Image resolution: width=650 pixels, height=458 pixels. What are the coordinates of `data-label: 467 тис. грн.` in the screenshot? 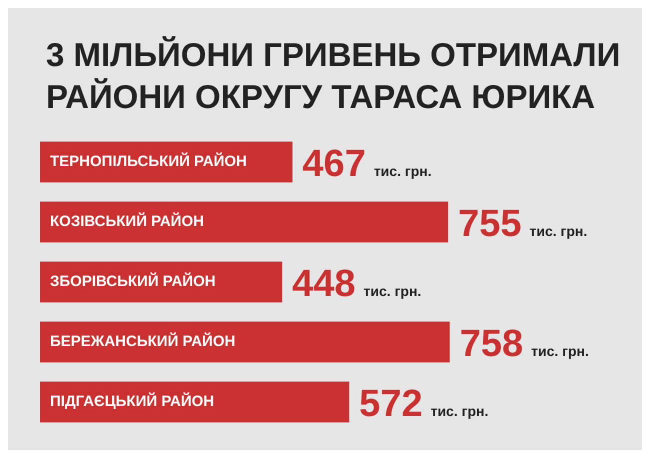 It's located at (367, 164).